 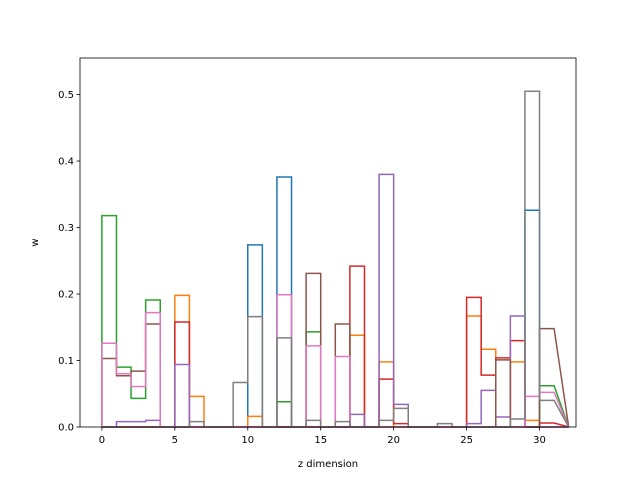 I want to click on x-axis: 0 5 10 15 20 25 30, so click(x=322, y=436).